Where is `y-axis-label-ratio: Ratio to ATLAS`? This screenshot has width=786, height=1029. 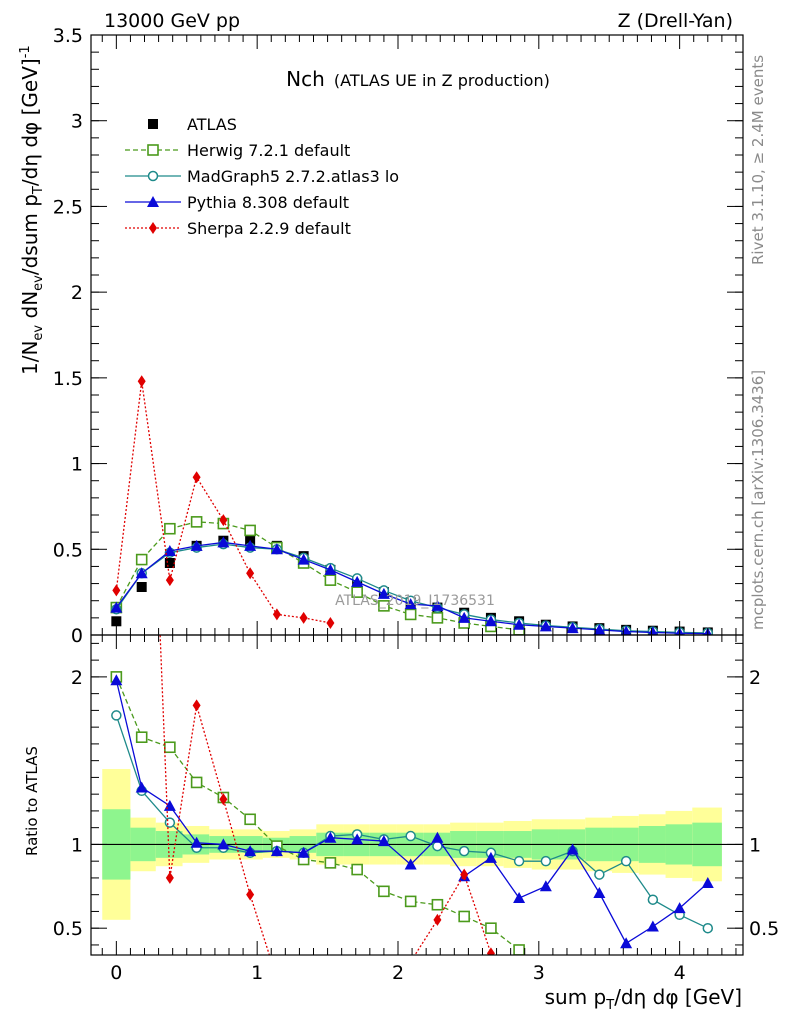 y-axis-label-ratio: Ratio to ATLAS is located at coordinates (32, 801).